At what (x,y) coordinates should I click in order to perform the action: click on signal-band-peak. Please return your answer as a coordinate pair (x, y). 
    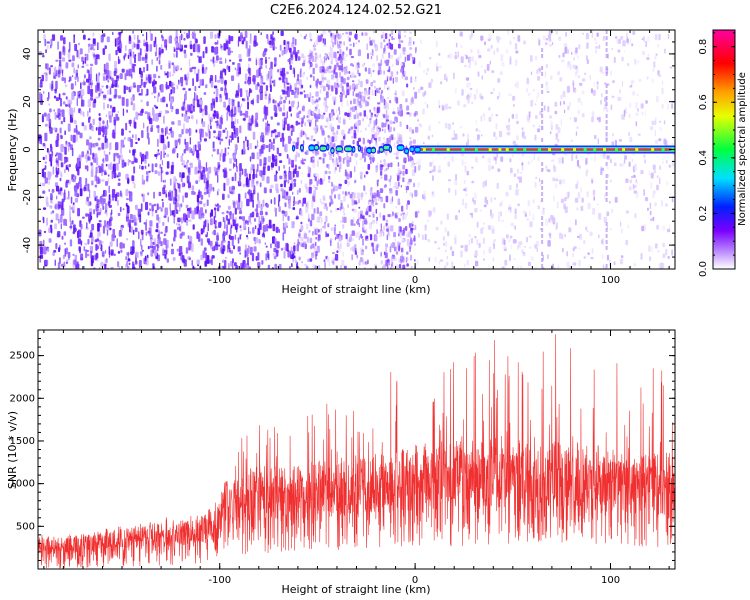
    Looking at the image, I should click on (500, 149).